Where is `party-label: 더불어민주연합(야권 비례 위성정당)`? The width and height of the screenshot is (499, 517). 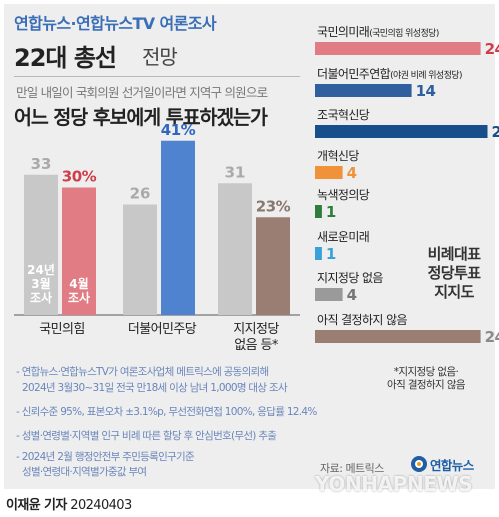 party-label: 더불어민주연합(야권 비례 위성정당) is located at coordinates (389, 74).